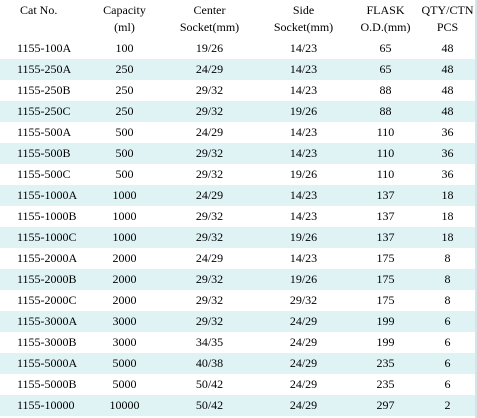  I want to click on column-header-line1: FLASK, so click(385, 10).